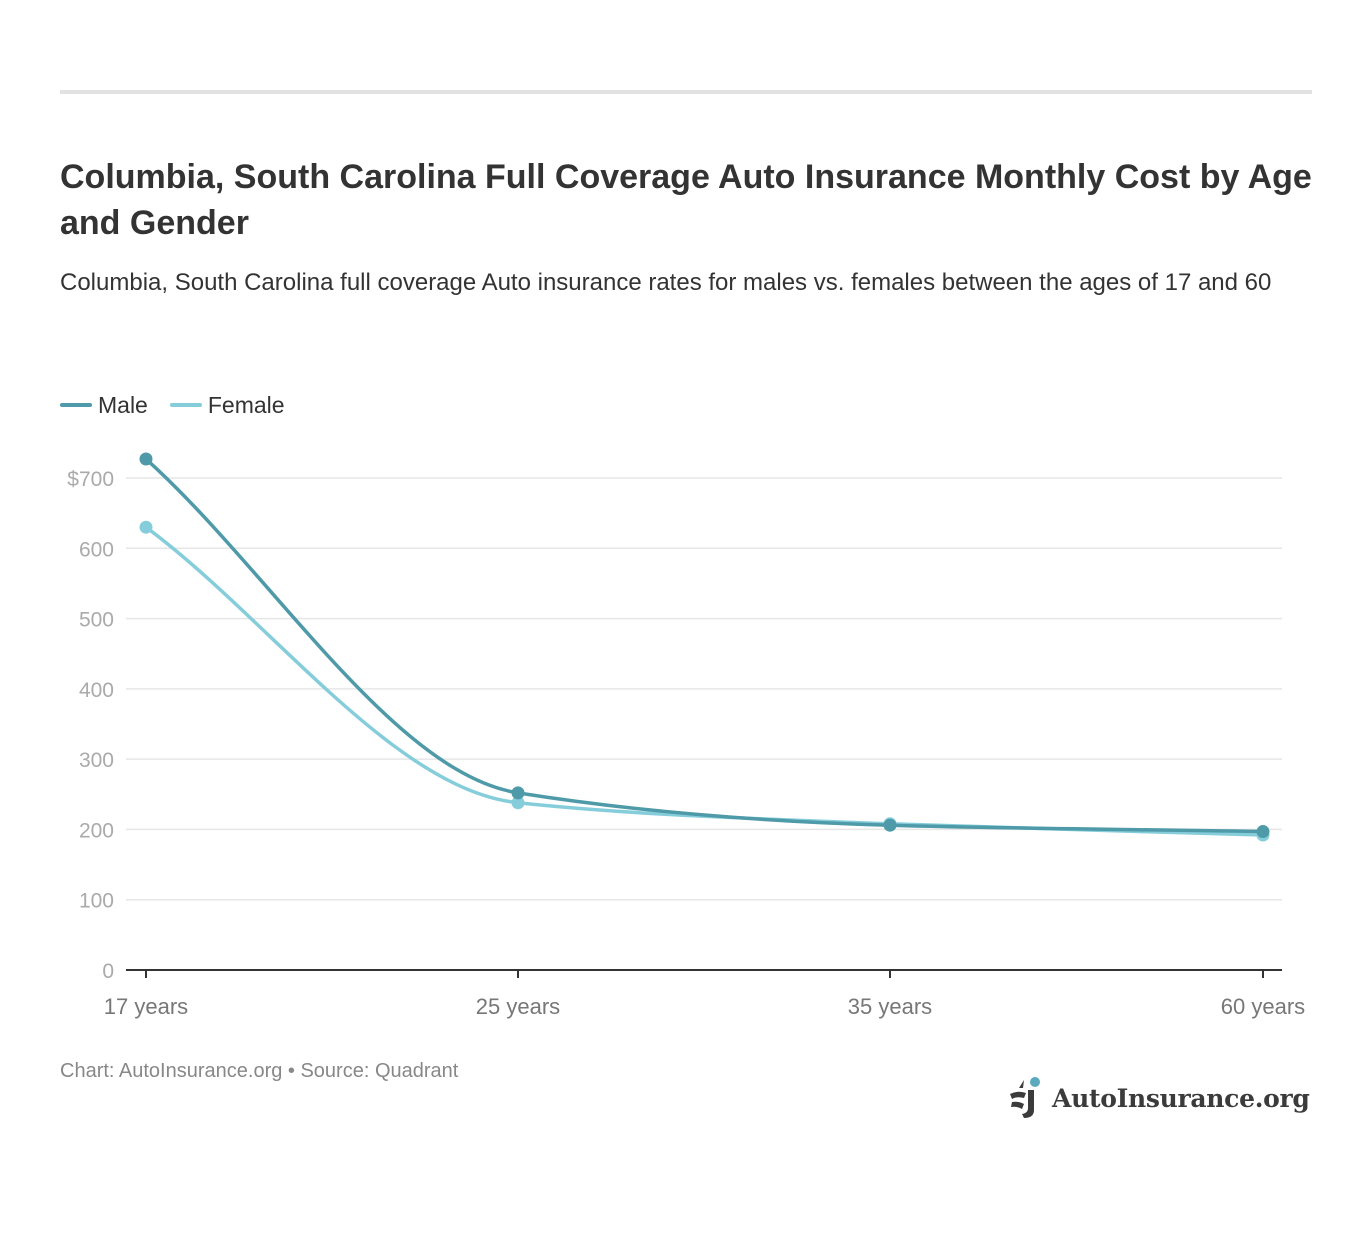 The width and height of the screenshot is (1372, 1240). I want to click on legend-label-male: Male, so click(123, 404).